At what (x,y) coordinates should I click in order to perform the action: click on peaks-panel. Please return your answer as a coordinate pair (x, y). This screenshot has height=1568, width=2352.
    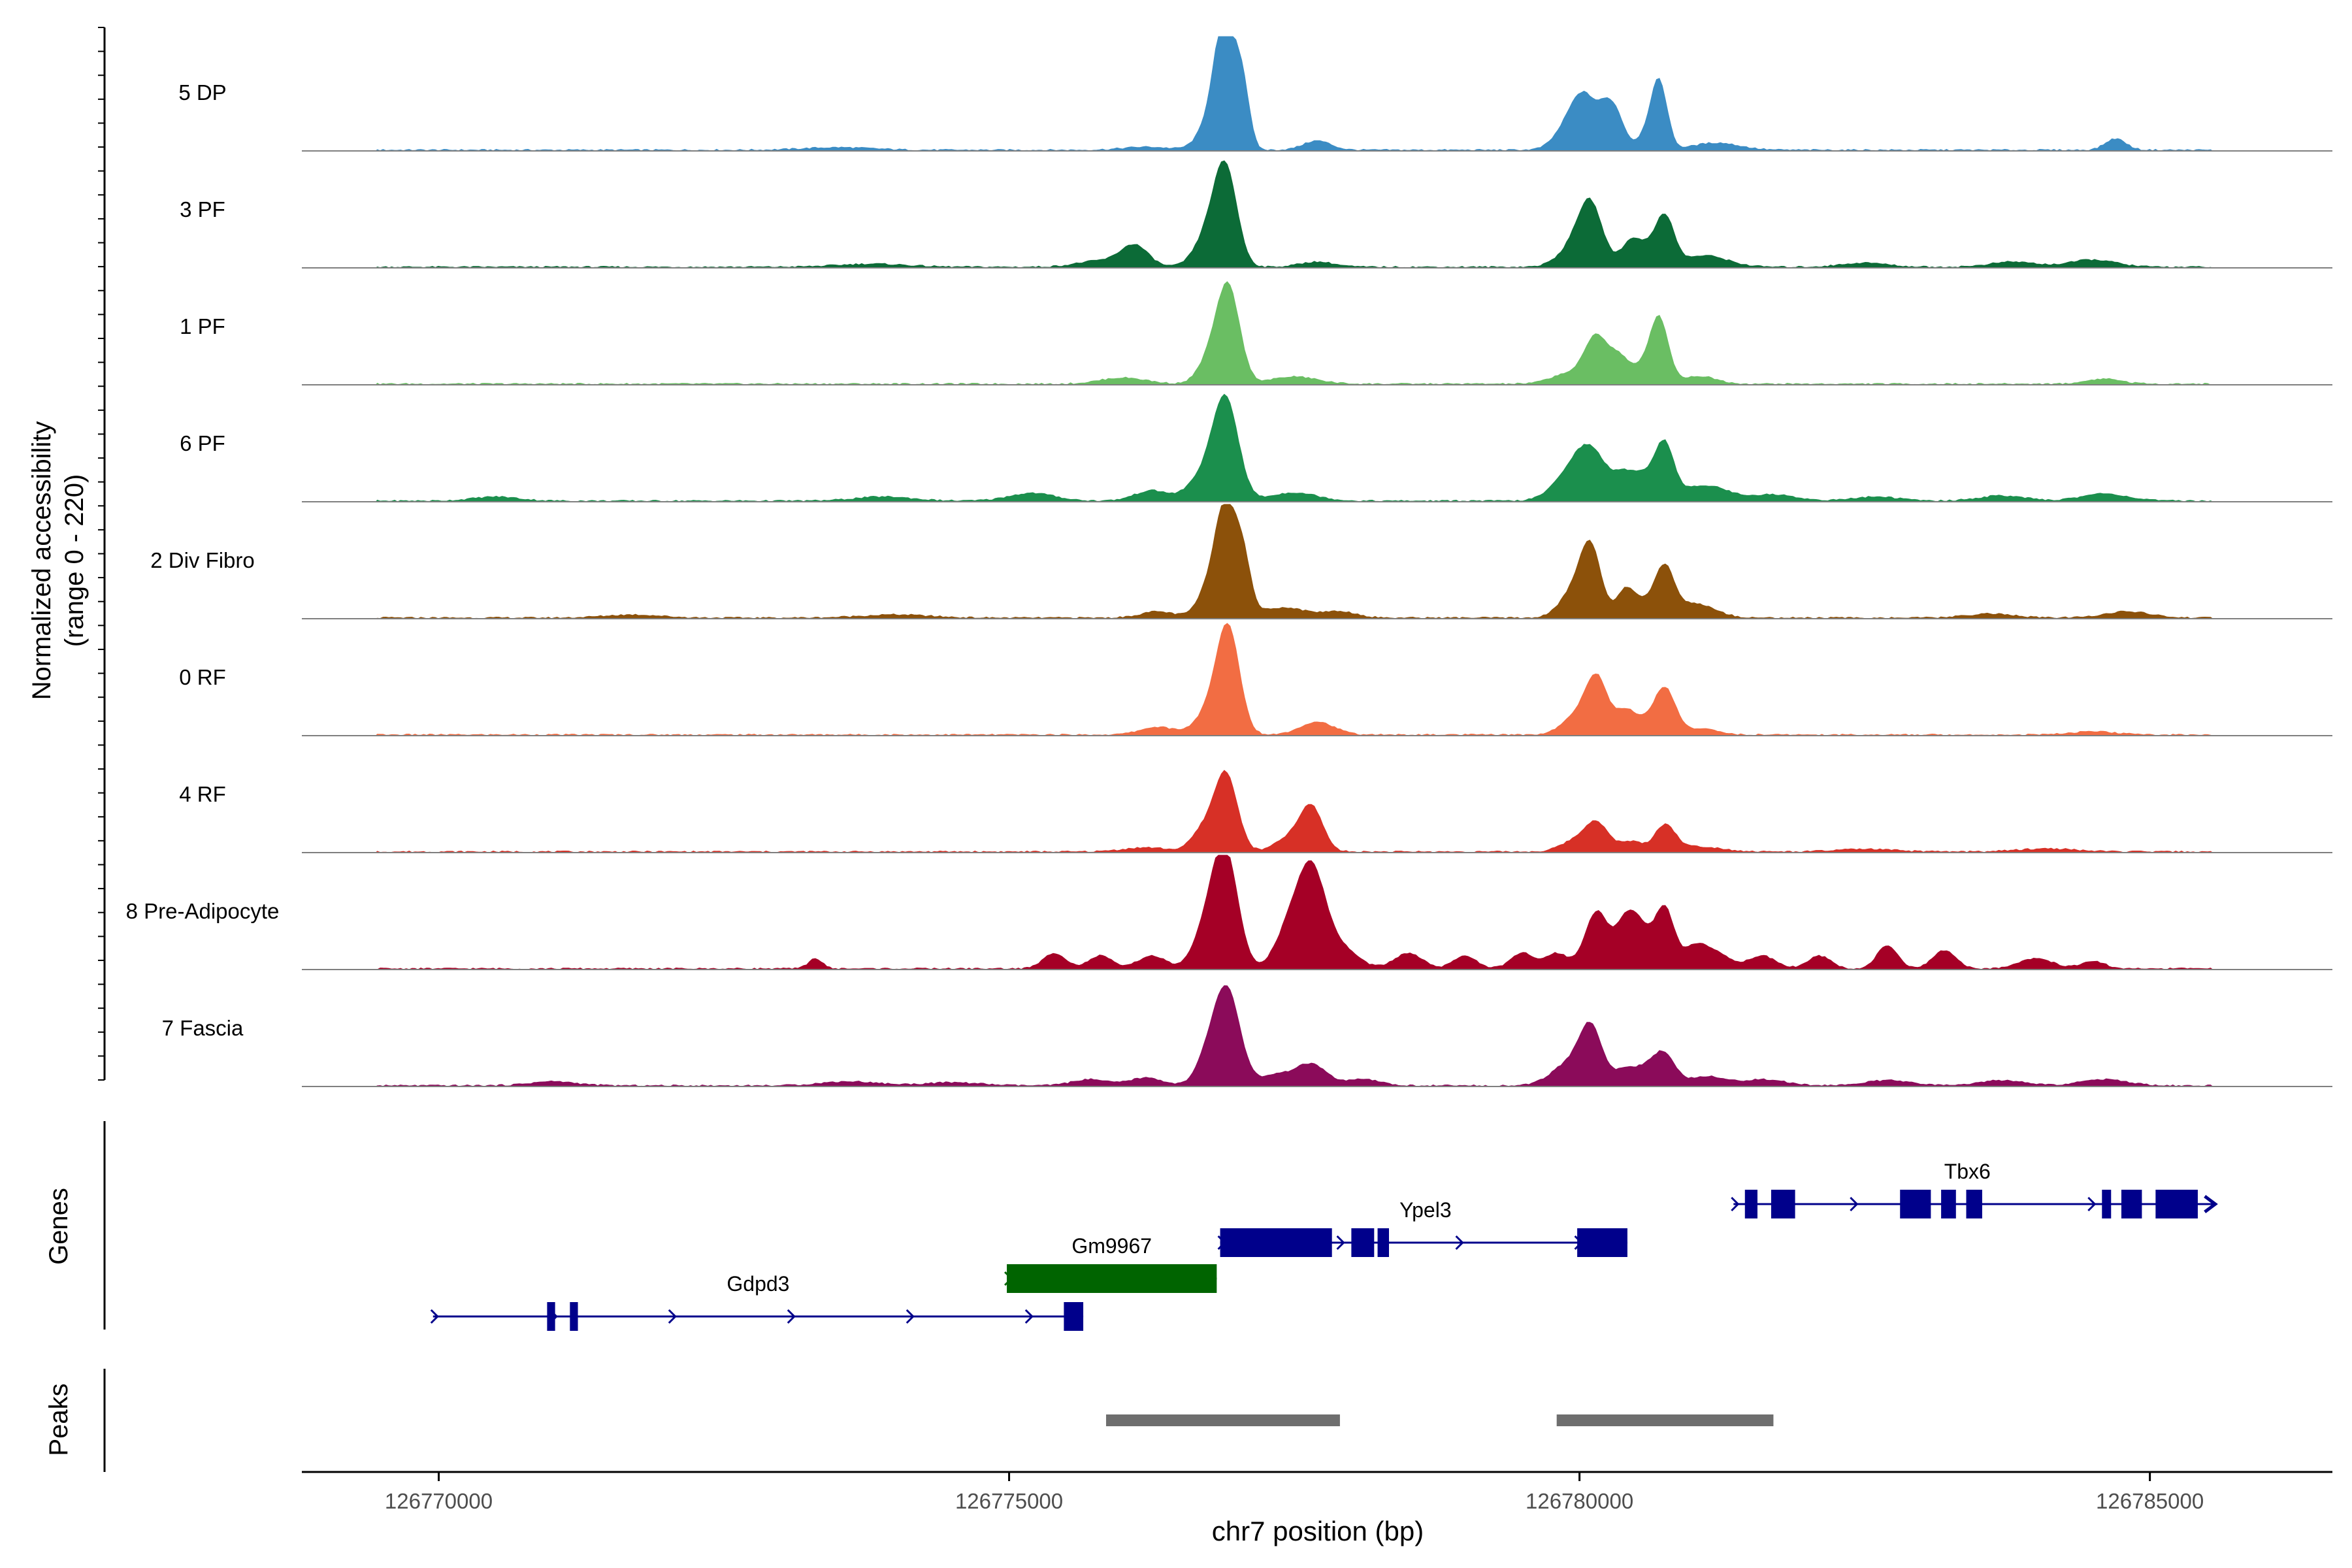
    Looking at the image, I should click on (938, 1420).